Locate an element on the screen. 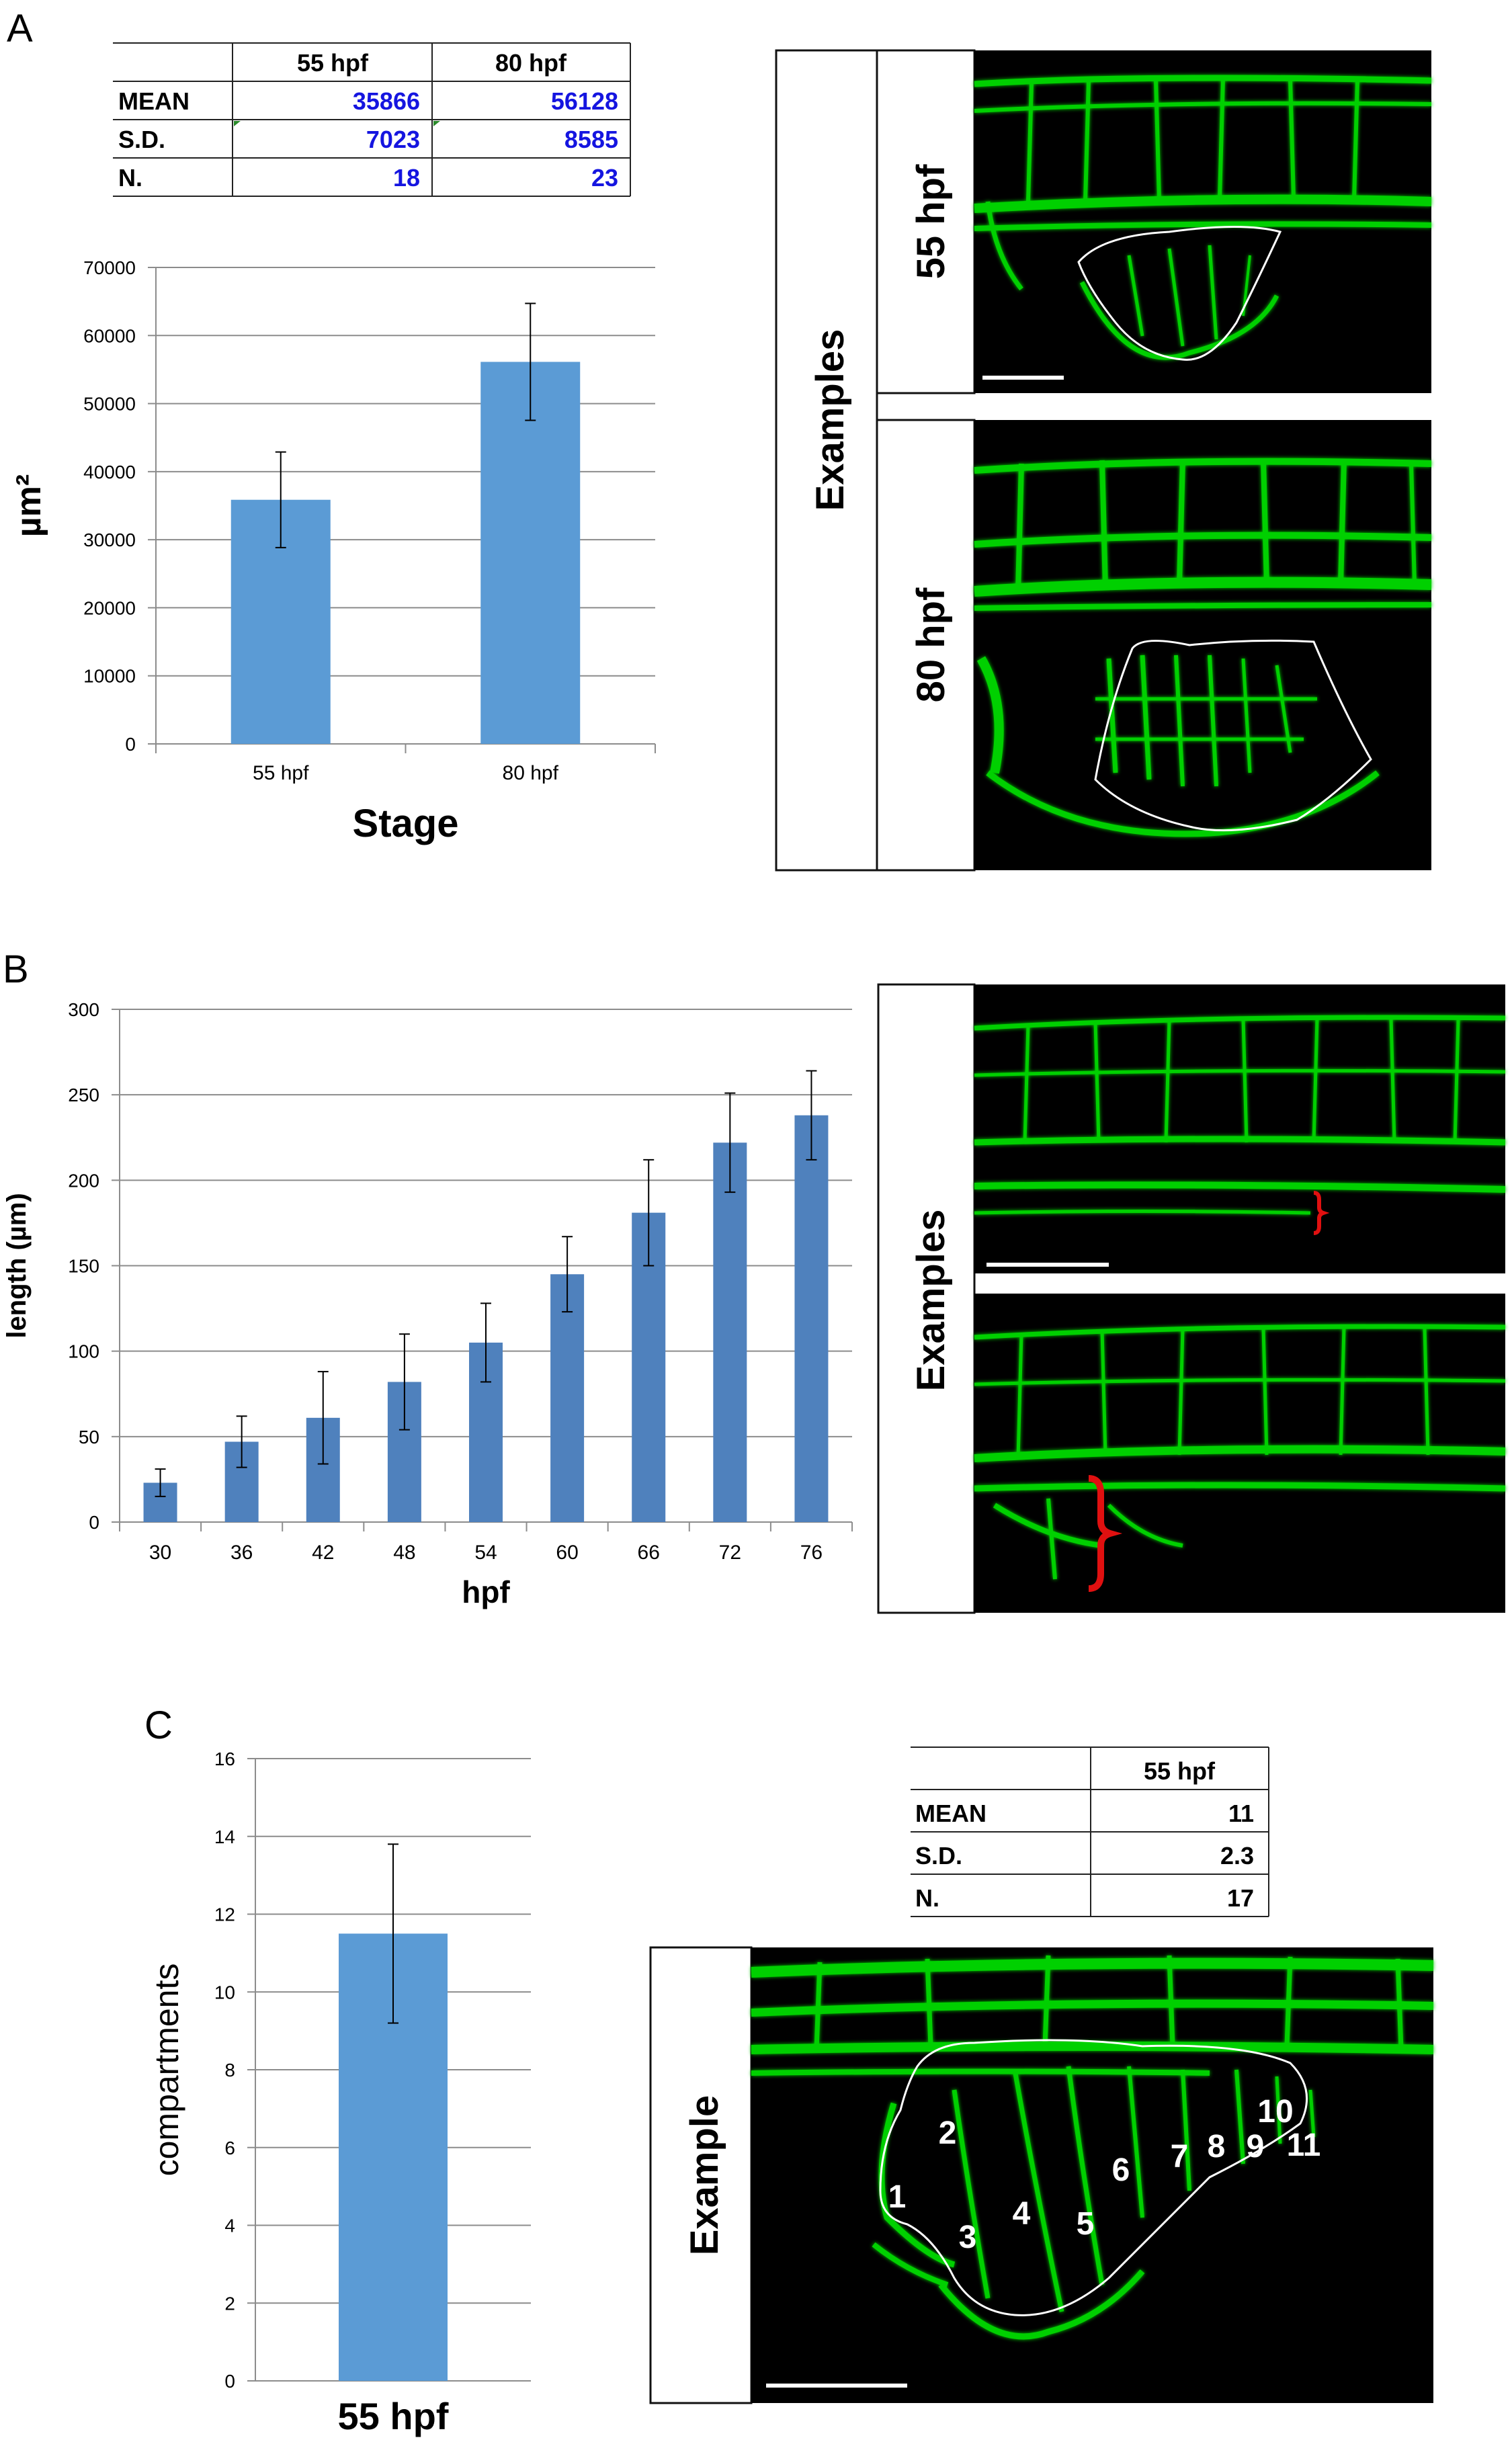 This screenshot has height=2440, width=1512. y-axis-title: µm² is located at coordinates (28, 506).